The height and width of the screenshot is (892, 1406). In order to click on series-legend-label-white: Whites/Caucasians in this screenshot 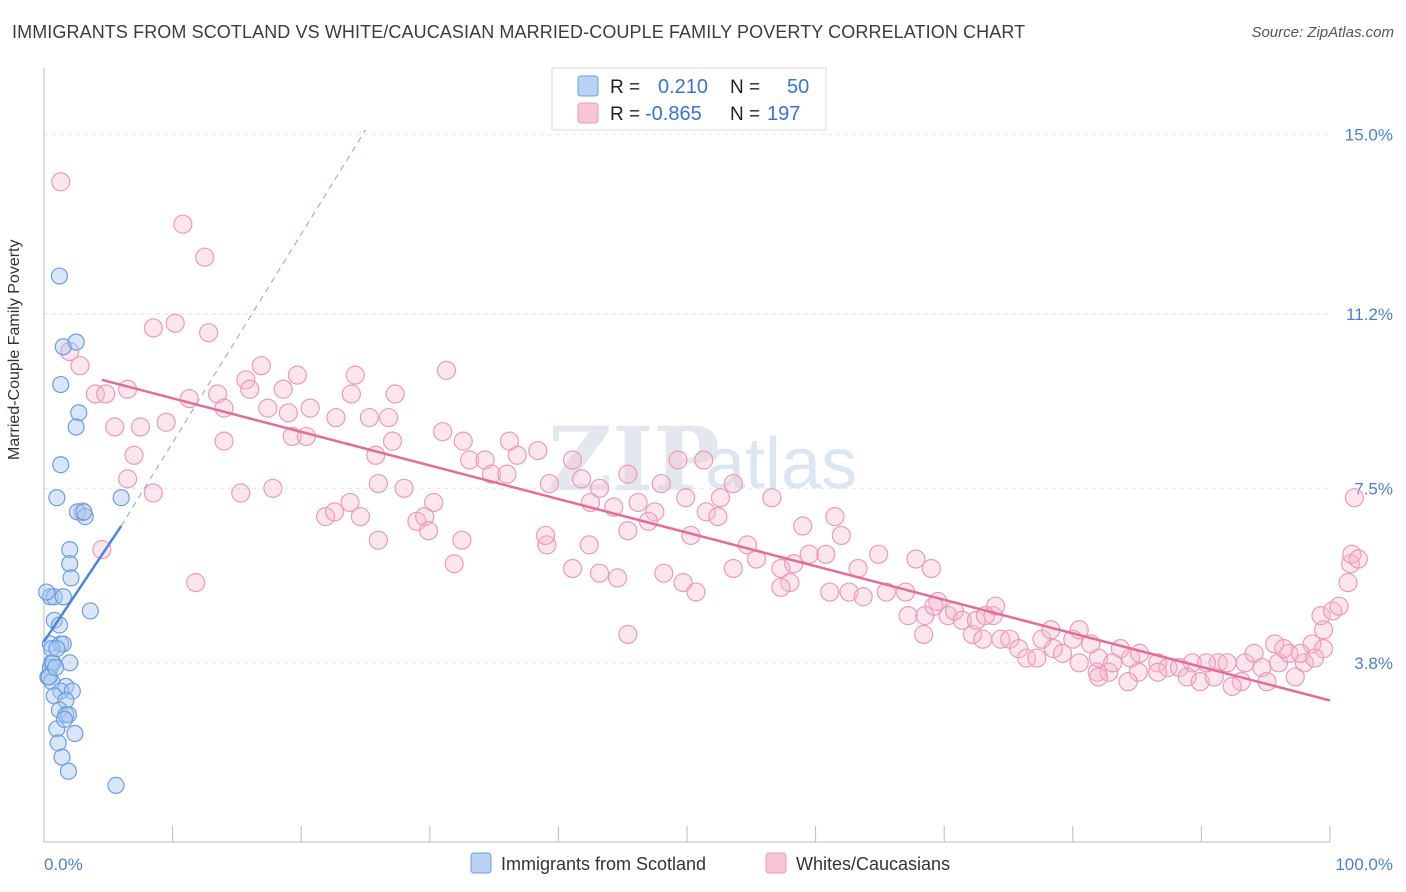, I will do `click(873, 864)`.